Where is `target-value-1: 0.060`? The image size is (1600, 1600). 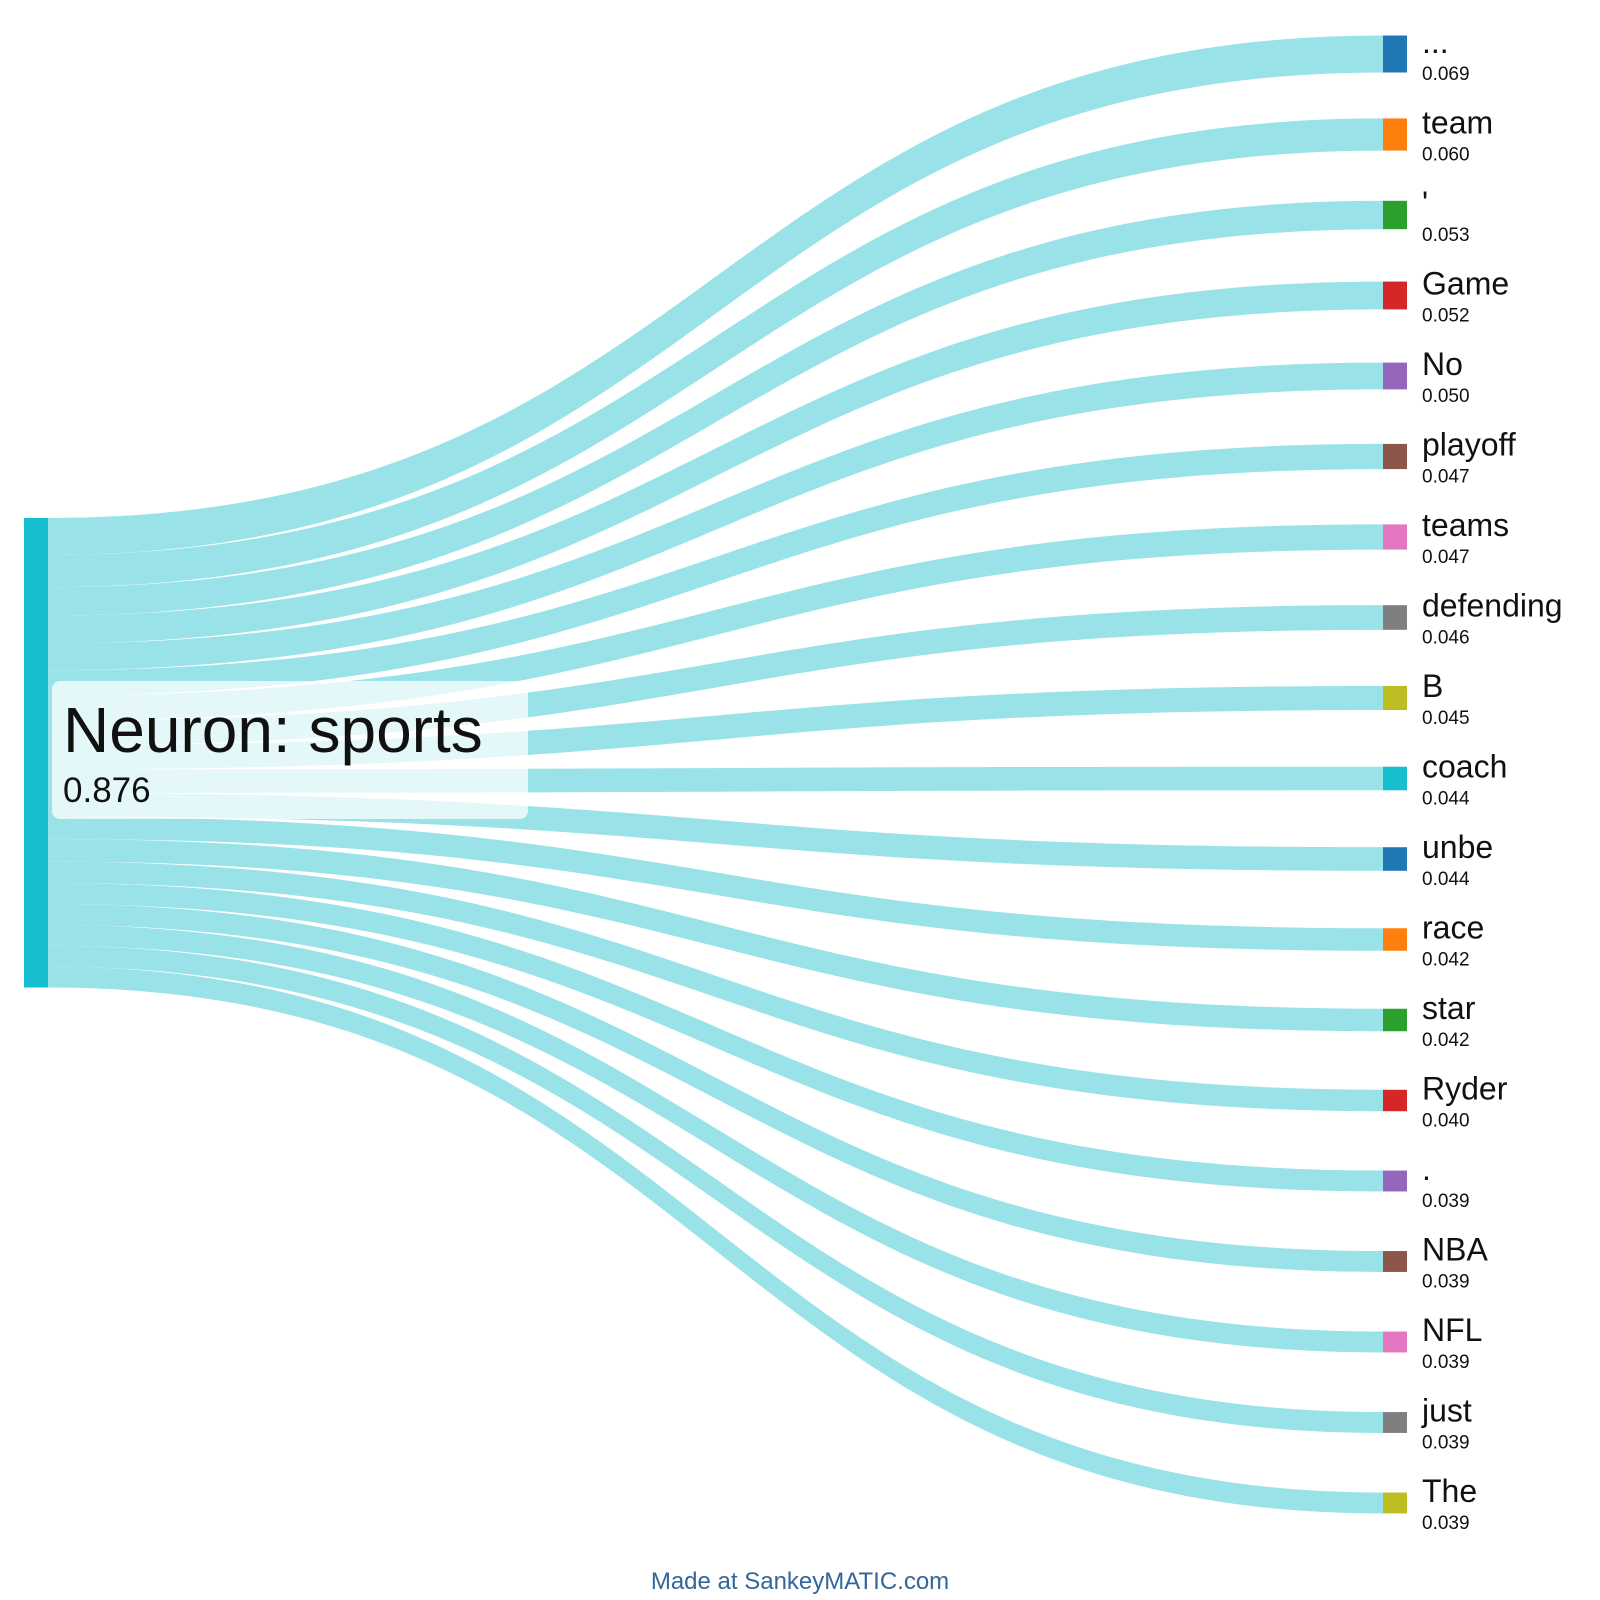 target-value-1: 0.060 is located at coordinates (1446, 155).